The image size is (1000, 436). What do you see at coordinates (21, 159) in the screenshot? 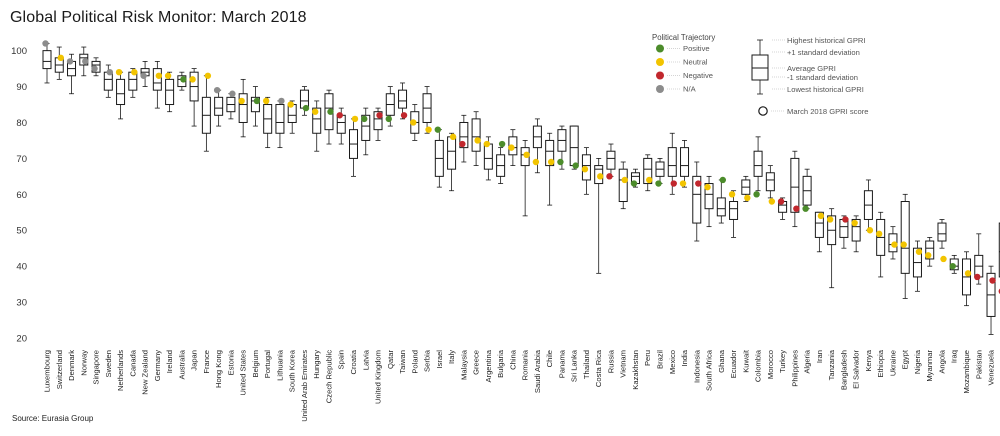
I see `y-tick-label: 70` at bounding box center [21, 159].